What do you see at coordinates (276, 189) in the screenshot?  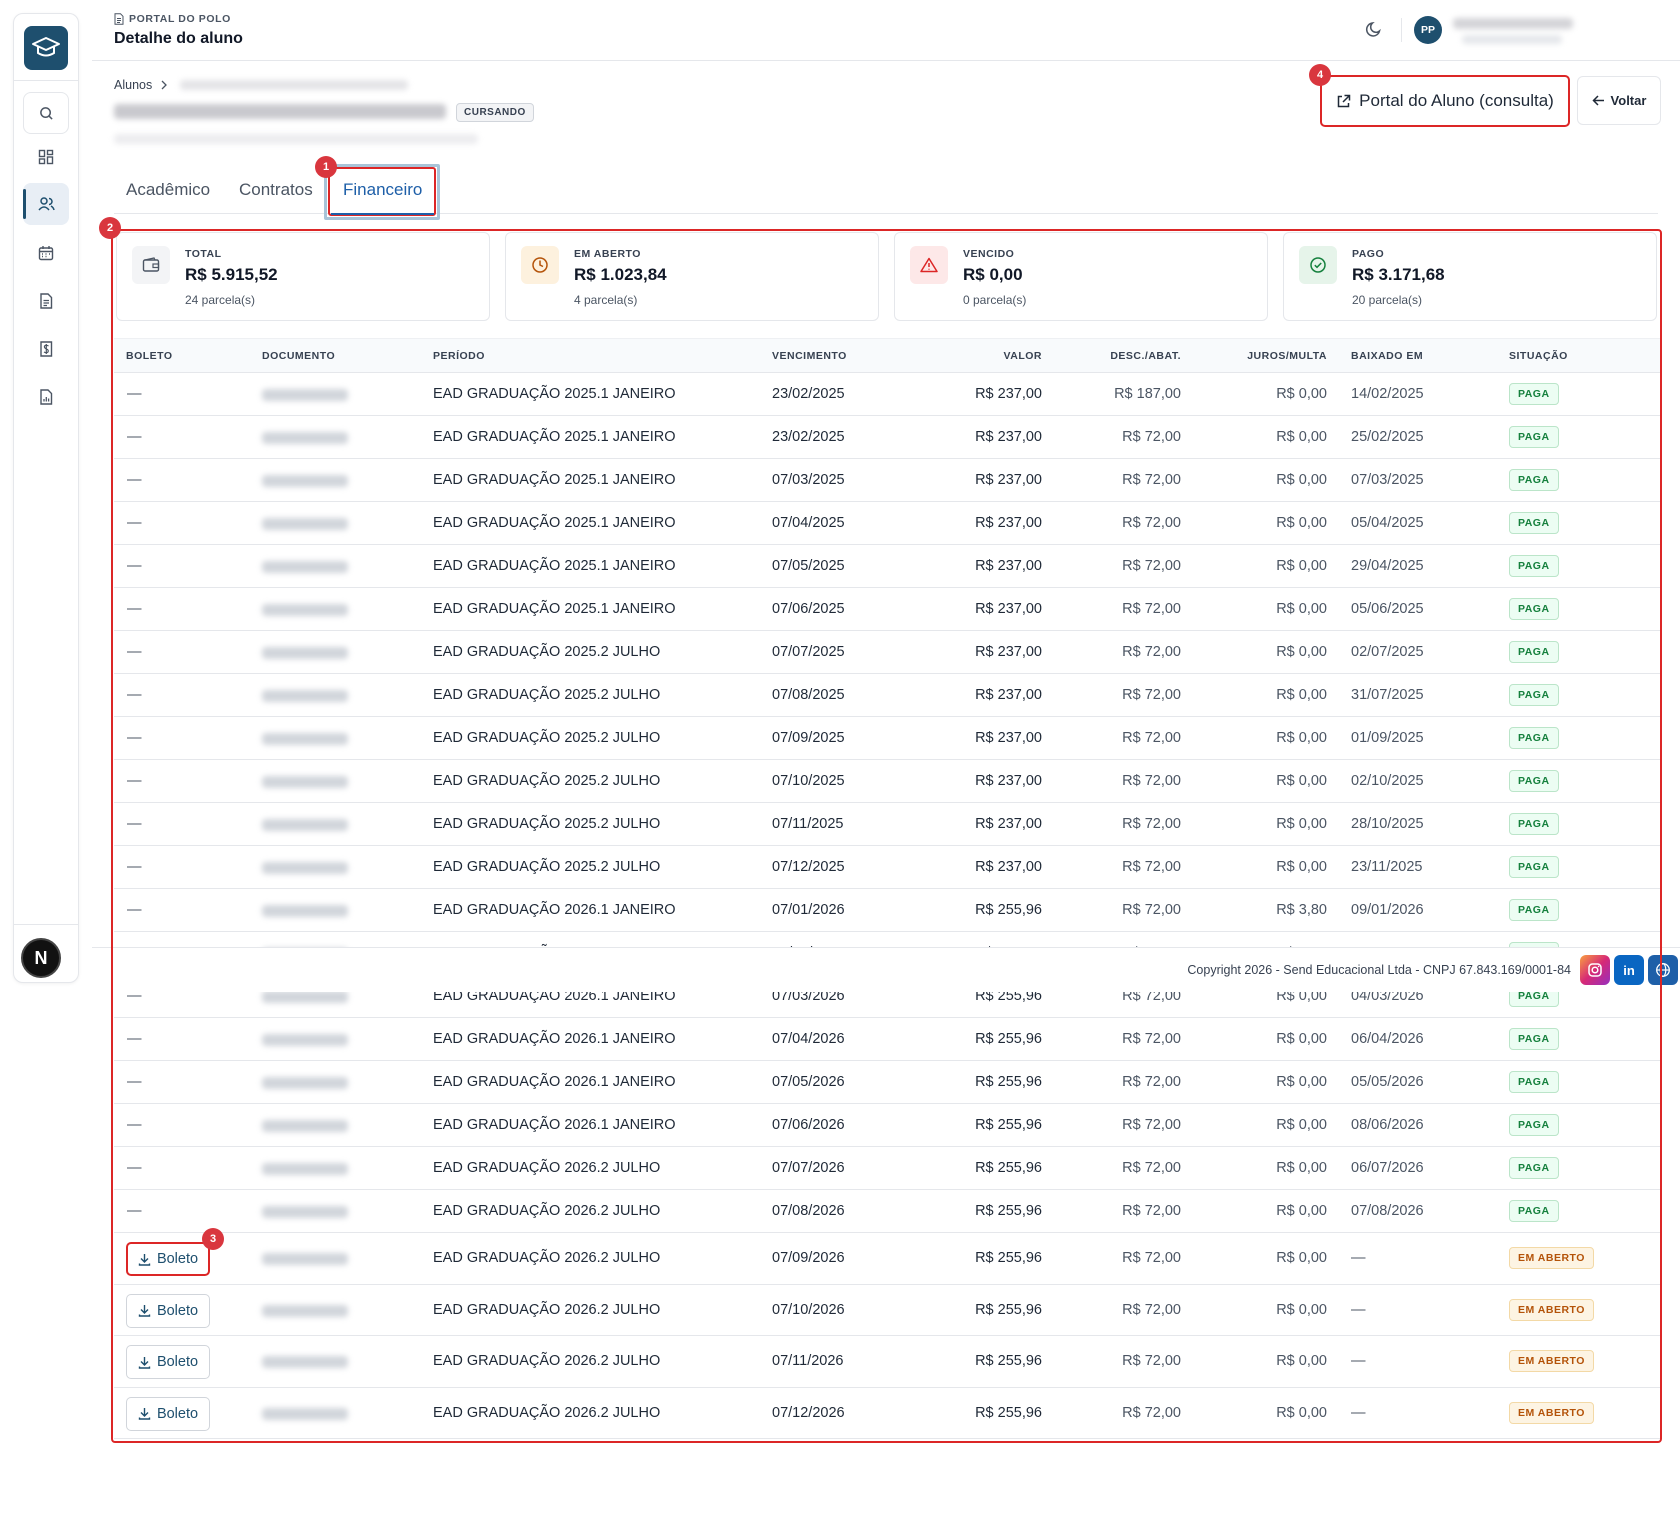 I see `tab-contratos: Contratos` at bounding box center [276, 189].